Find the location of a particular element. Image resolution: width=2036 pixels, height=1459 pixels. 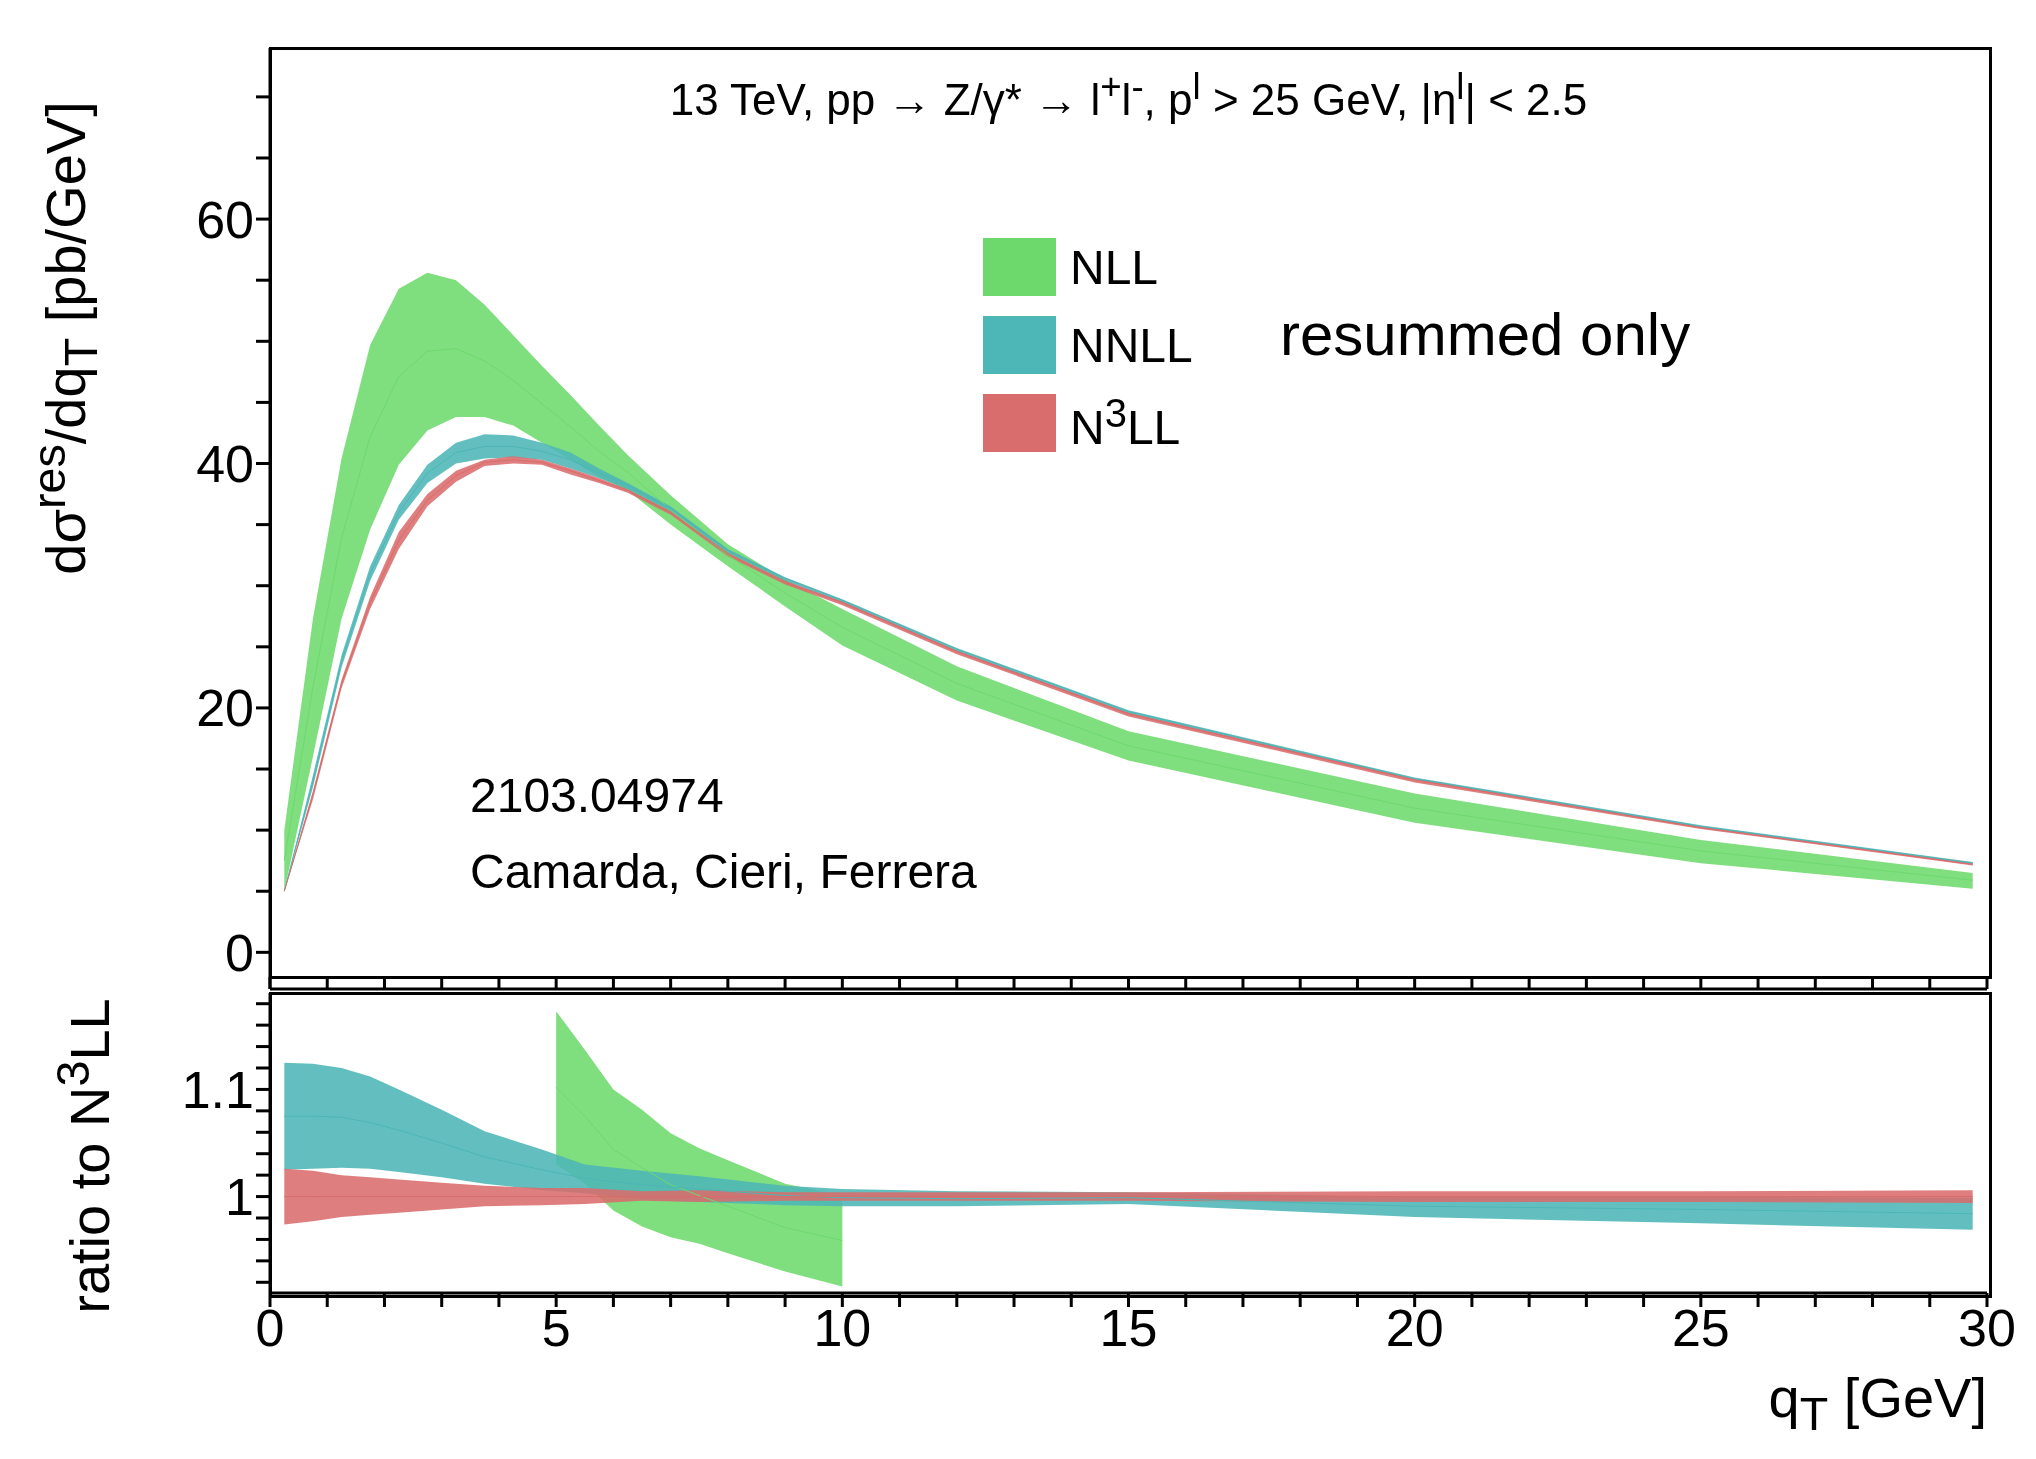

y-tick-label: 1.1 is located at coordinates (217, 1089).